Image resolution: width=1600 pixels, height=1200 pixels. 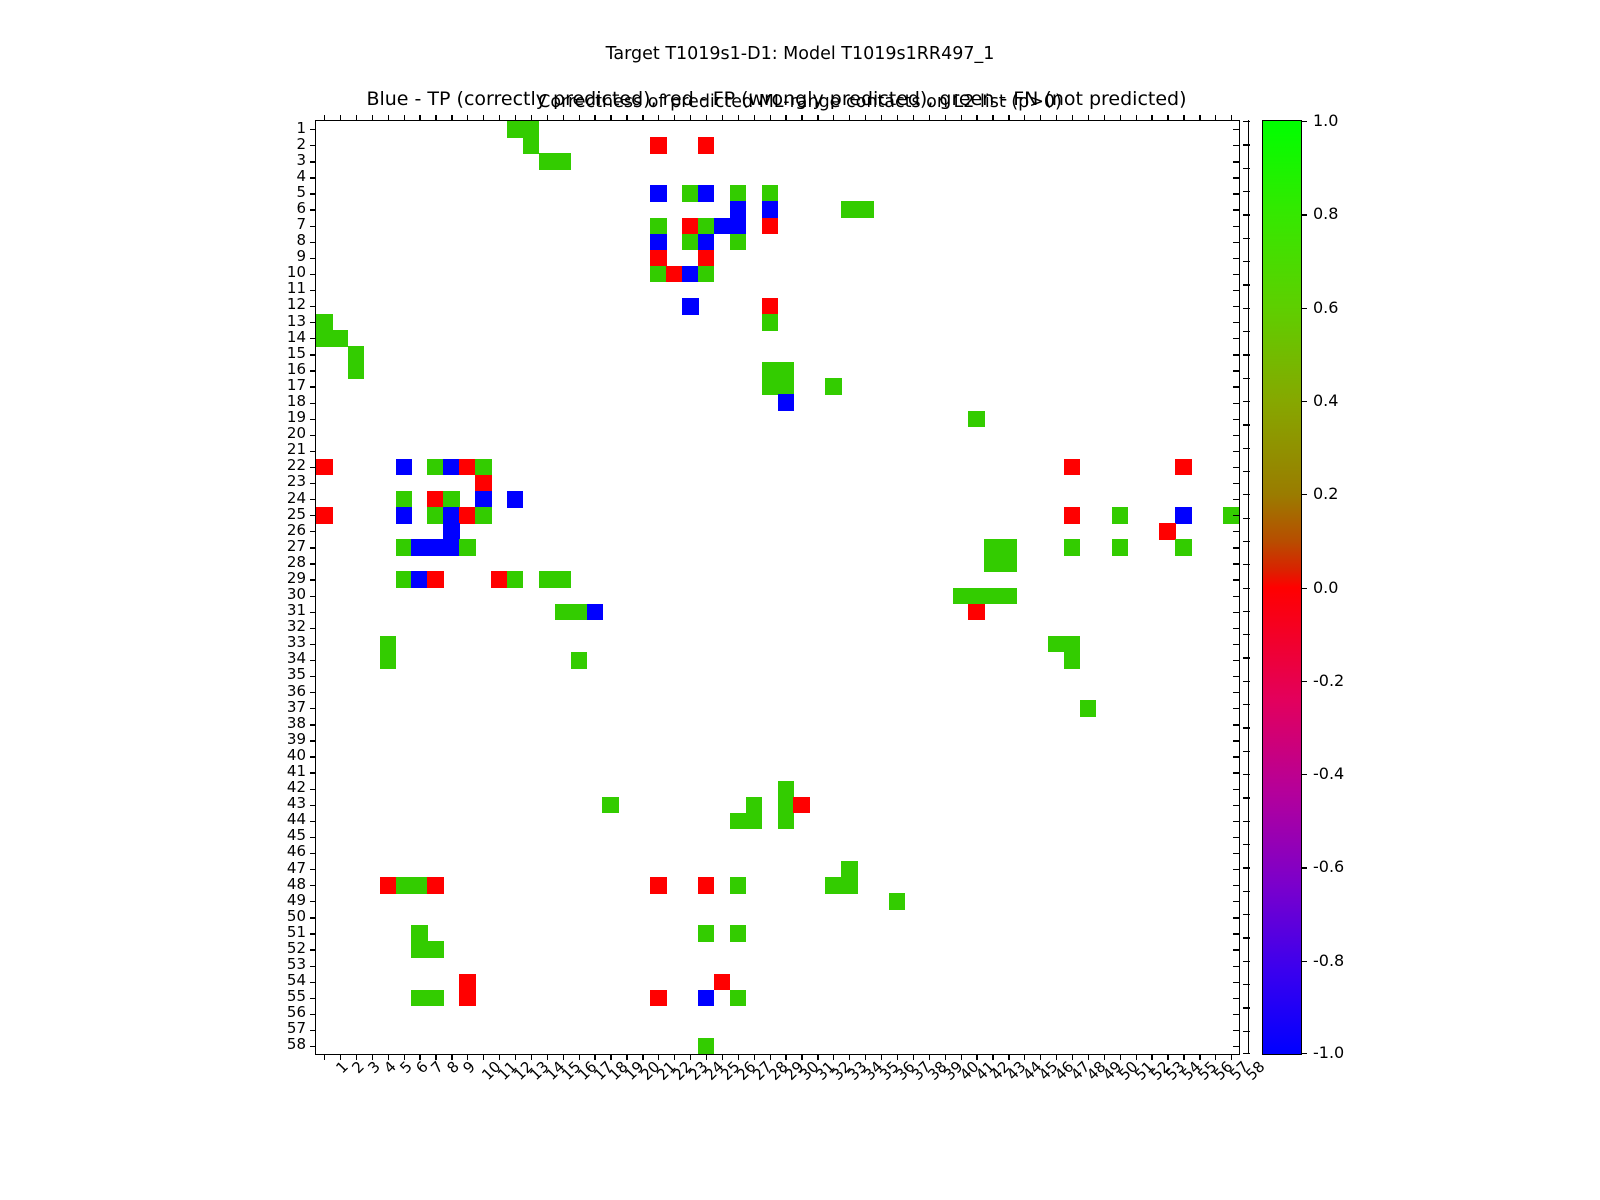 What do you see at coordinates (296, 819) in the screenshot?
I see `y-tick-label: 44` at bounding box center [296, 819].